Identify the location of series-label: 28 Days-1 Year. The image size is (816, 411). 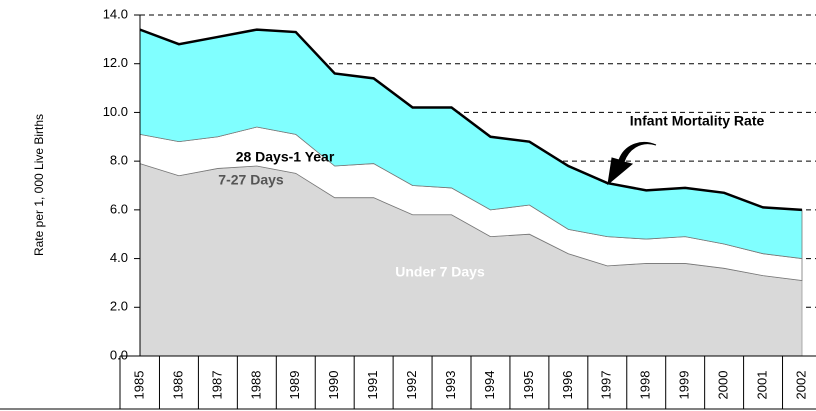
(285, 157).